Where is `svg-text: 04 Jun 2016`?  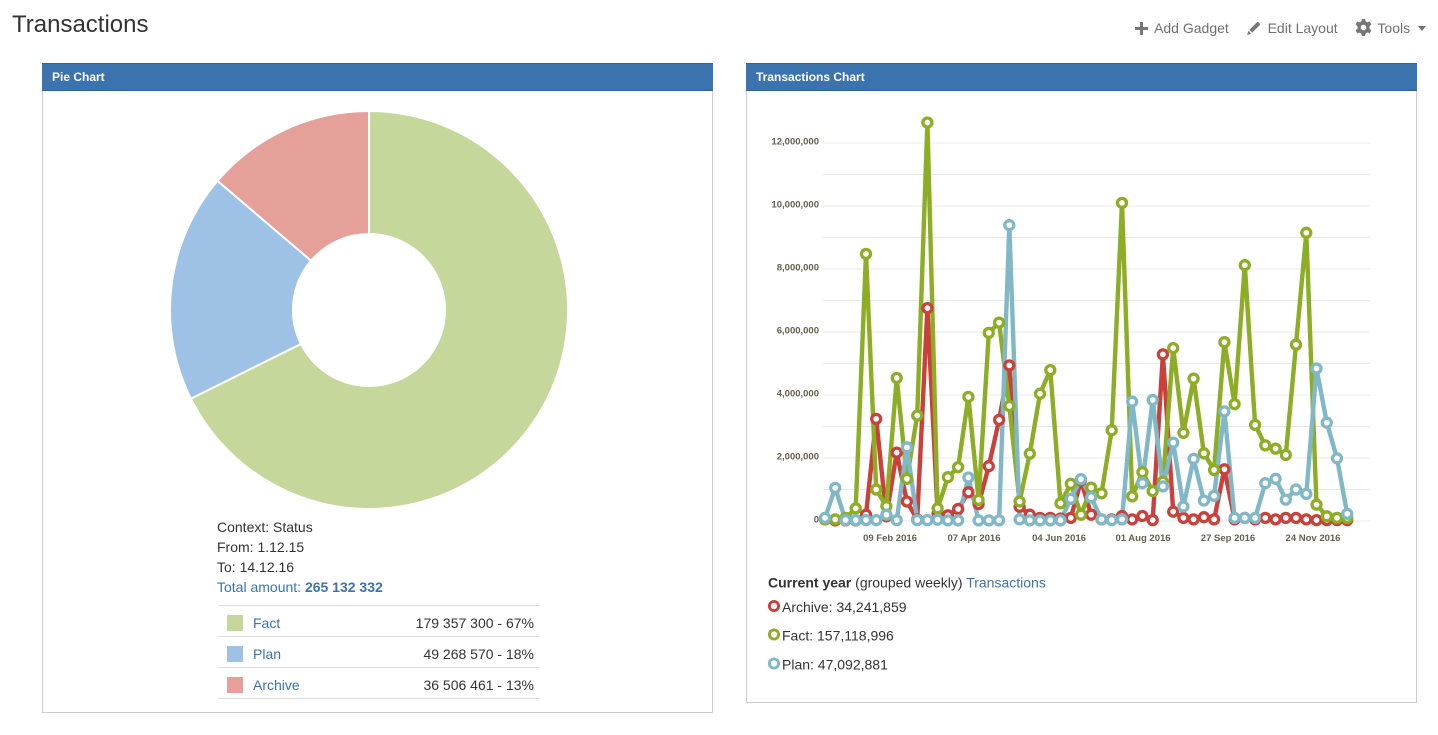
svg-text: 04 Jun 2016 is located at coordinates (1059, 538).